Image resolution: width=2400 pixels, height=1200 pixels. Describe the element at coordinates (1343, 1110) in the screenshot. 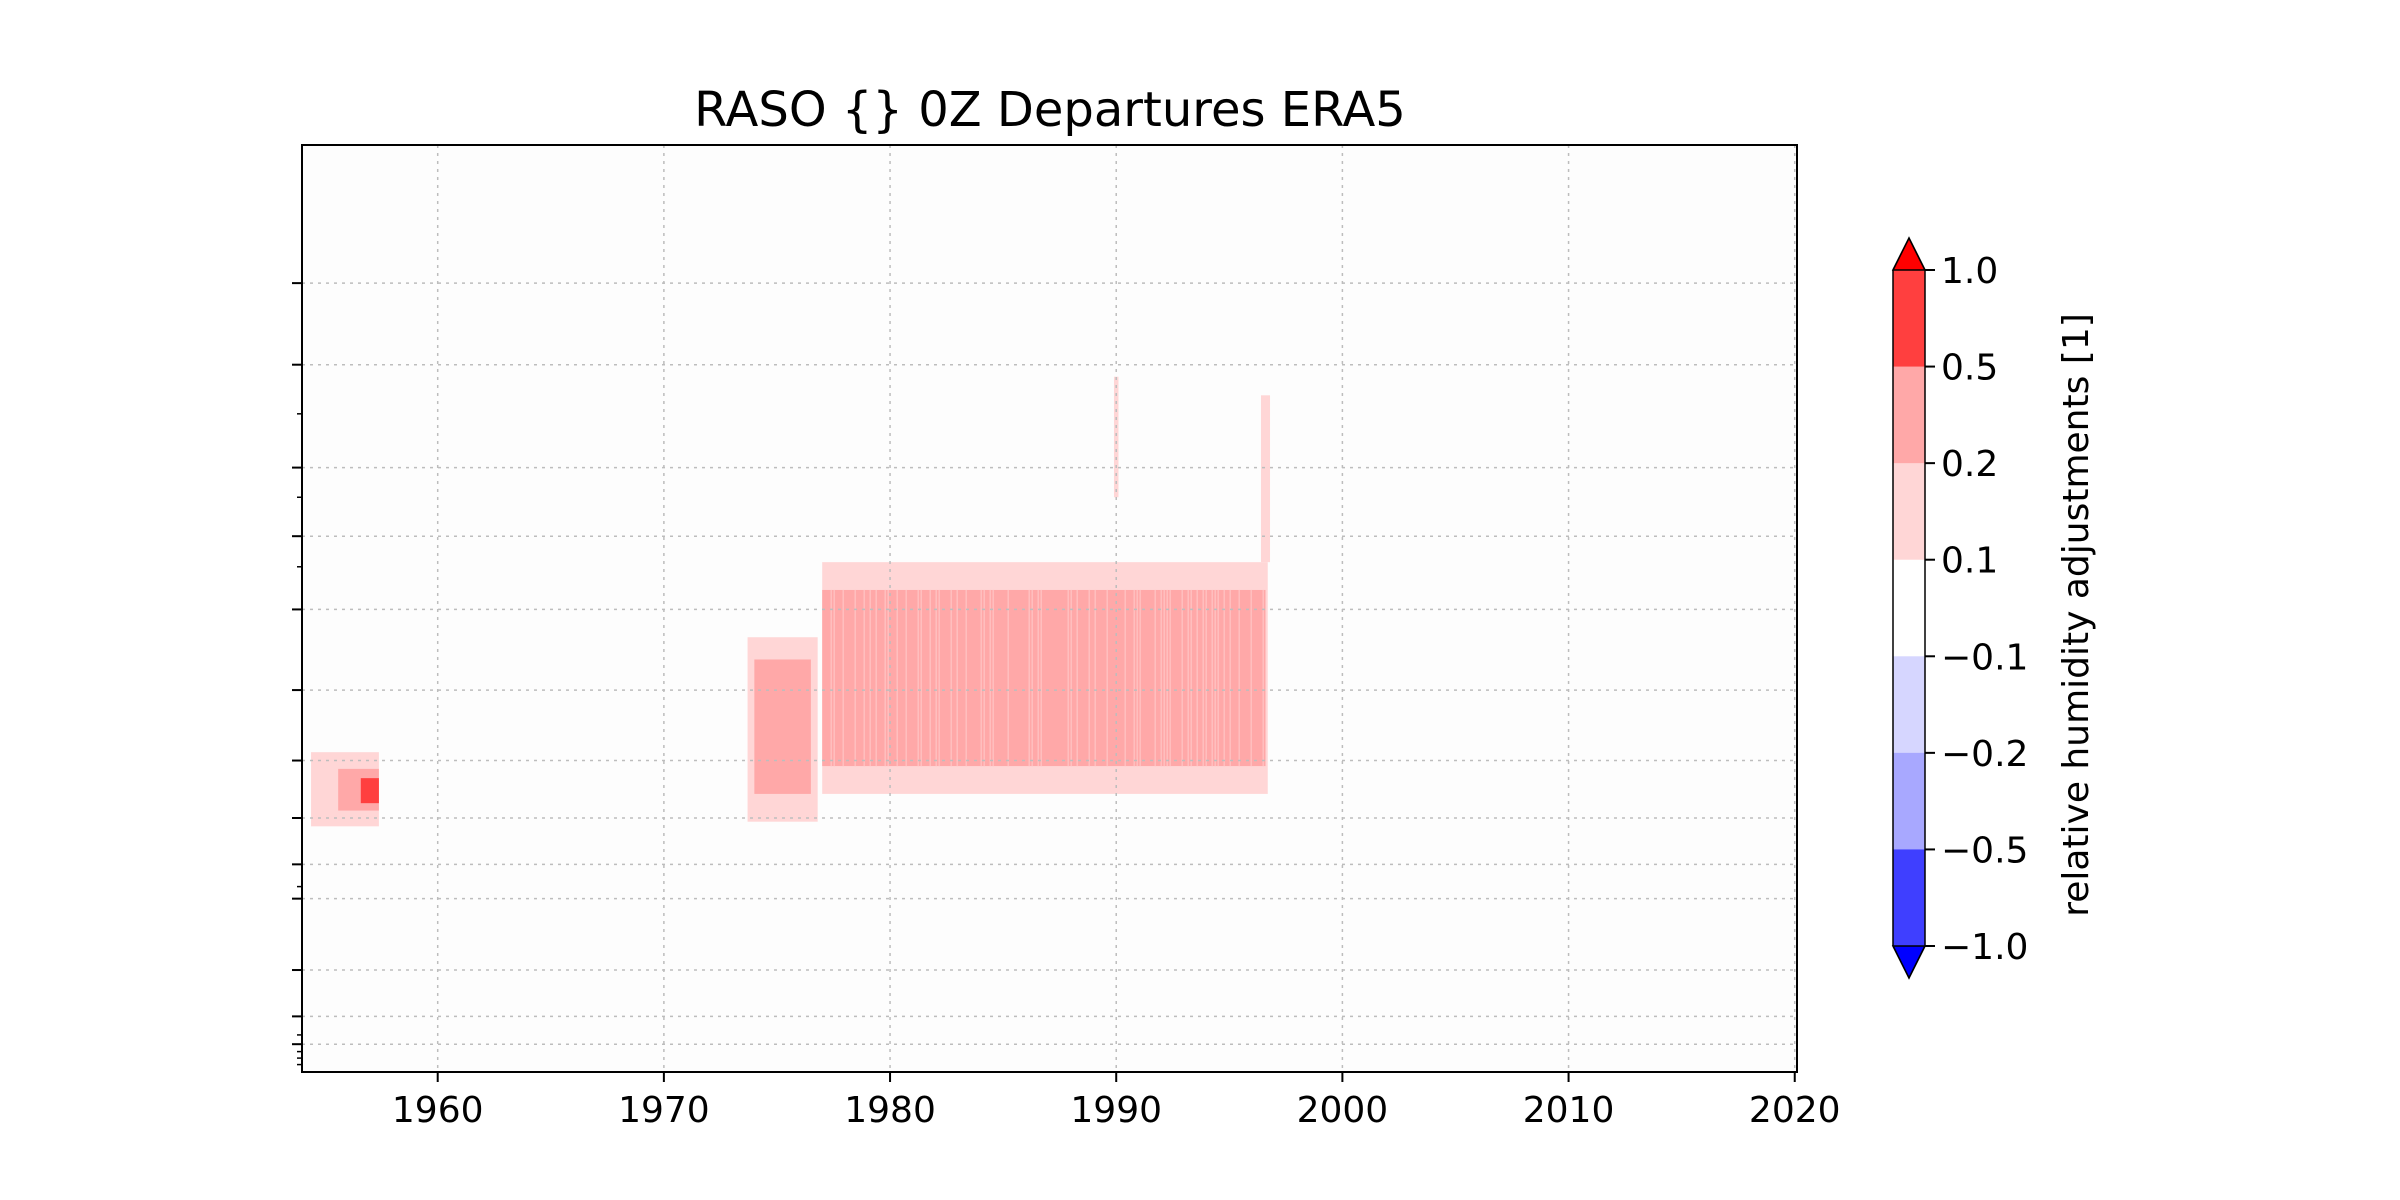

I see `x-tick-label: 2000` at that location.